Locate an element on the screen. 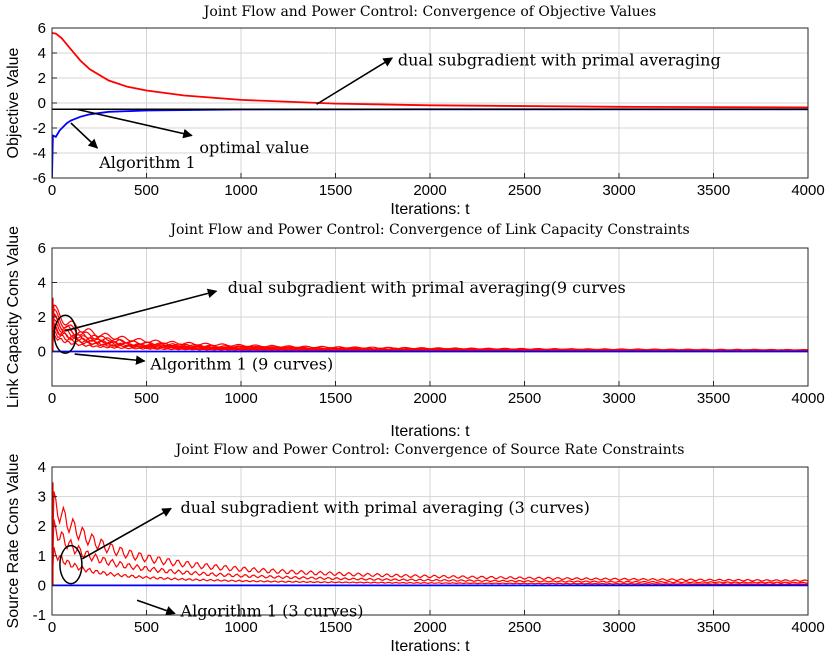  y-tick-label: -6 is located at coordinates (39, 178).